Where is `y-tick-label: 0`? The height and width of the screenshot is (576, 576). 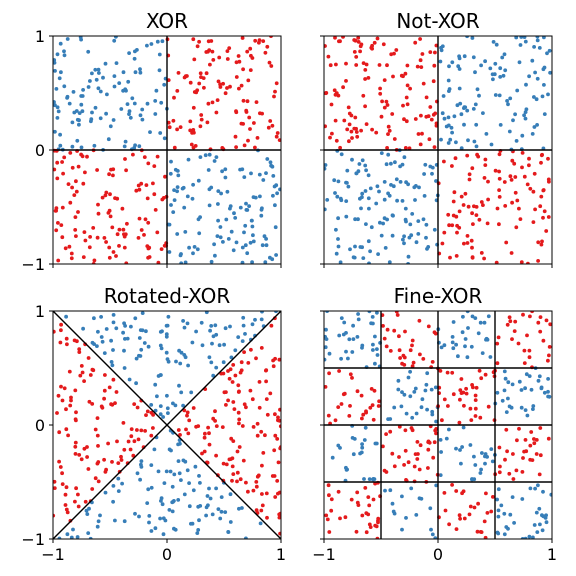
y-tick-label: 0 is located at coordinates (40, 150).